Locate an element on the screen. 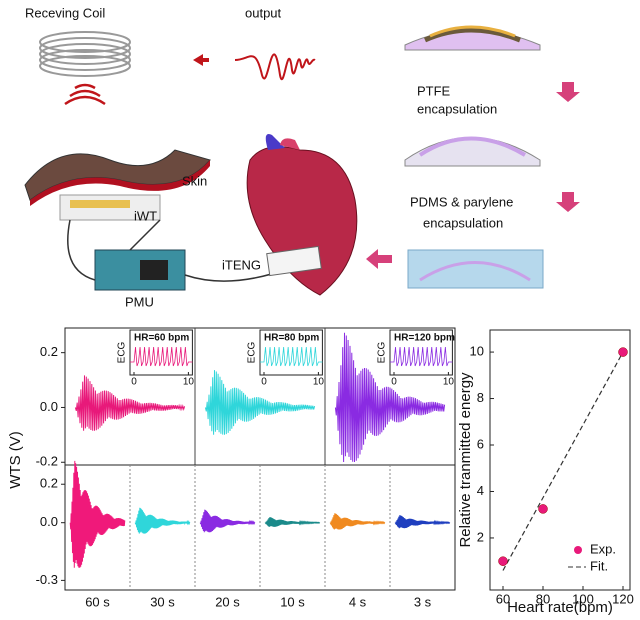 This screenshot has height=620, width=640. panel-frame is located at coordinates (260, 527).